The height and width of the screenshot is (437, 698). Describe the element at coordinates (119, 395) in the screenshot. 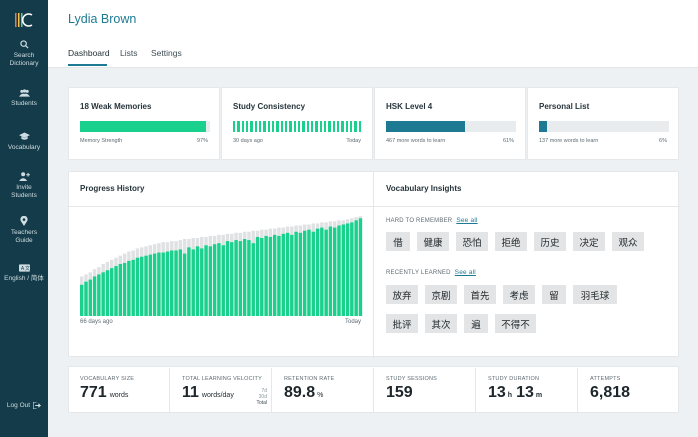

I see `stat-unit: words` at that location.